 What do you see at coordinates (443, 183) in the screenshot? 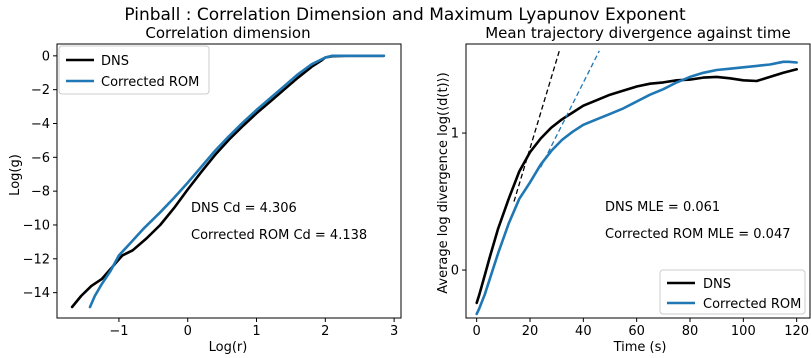
I see `y-axis-label: Average log divergence log(⟨d(t)⟩)` at bounding box center [443, 183].